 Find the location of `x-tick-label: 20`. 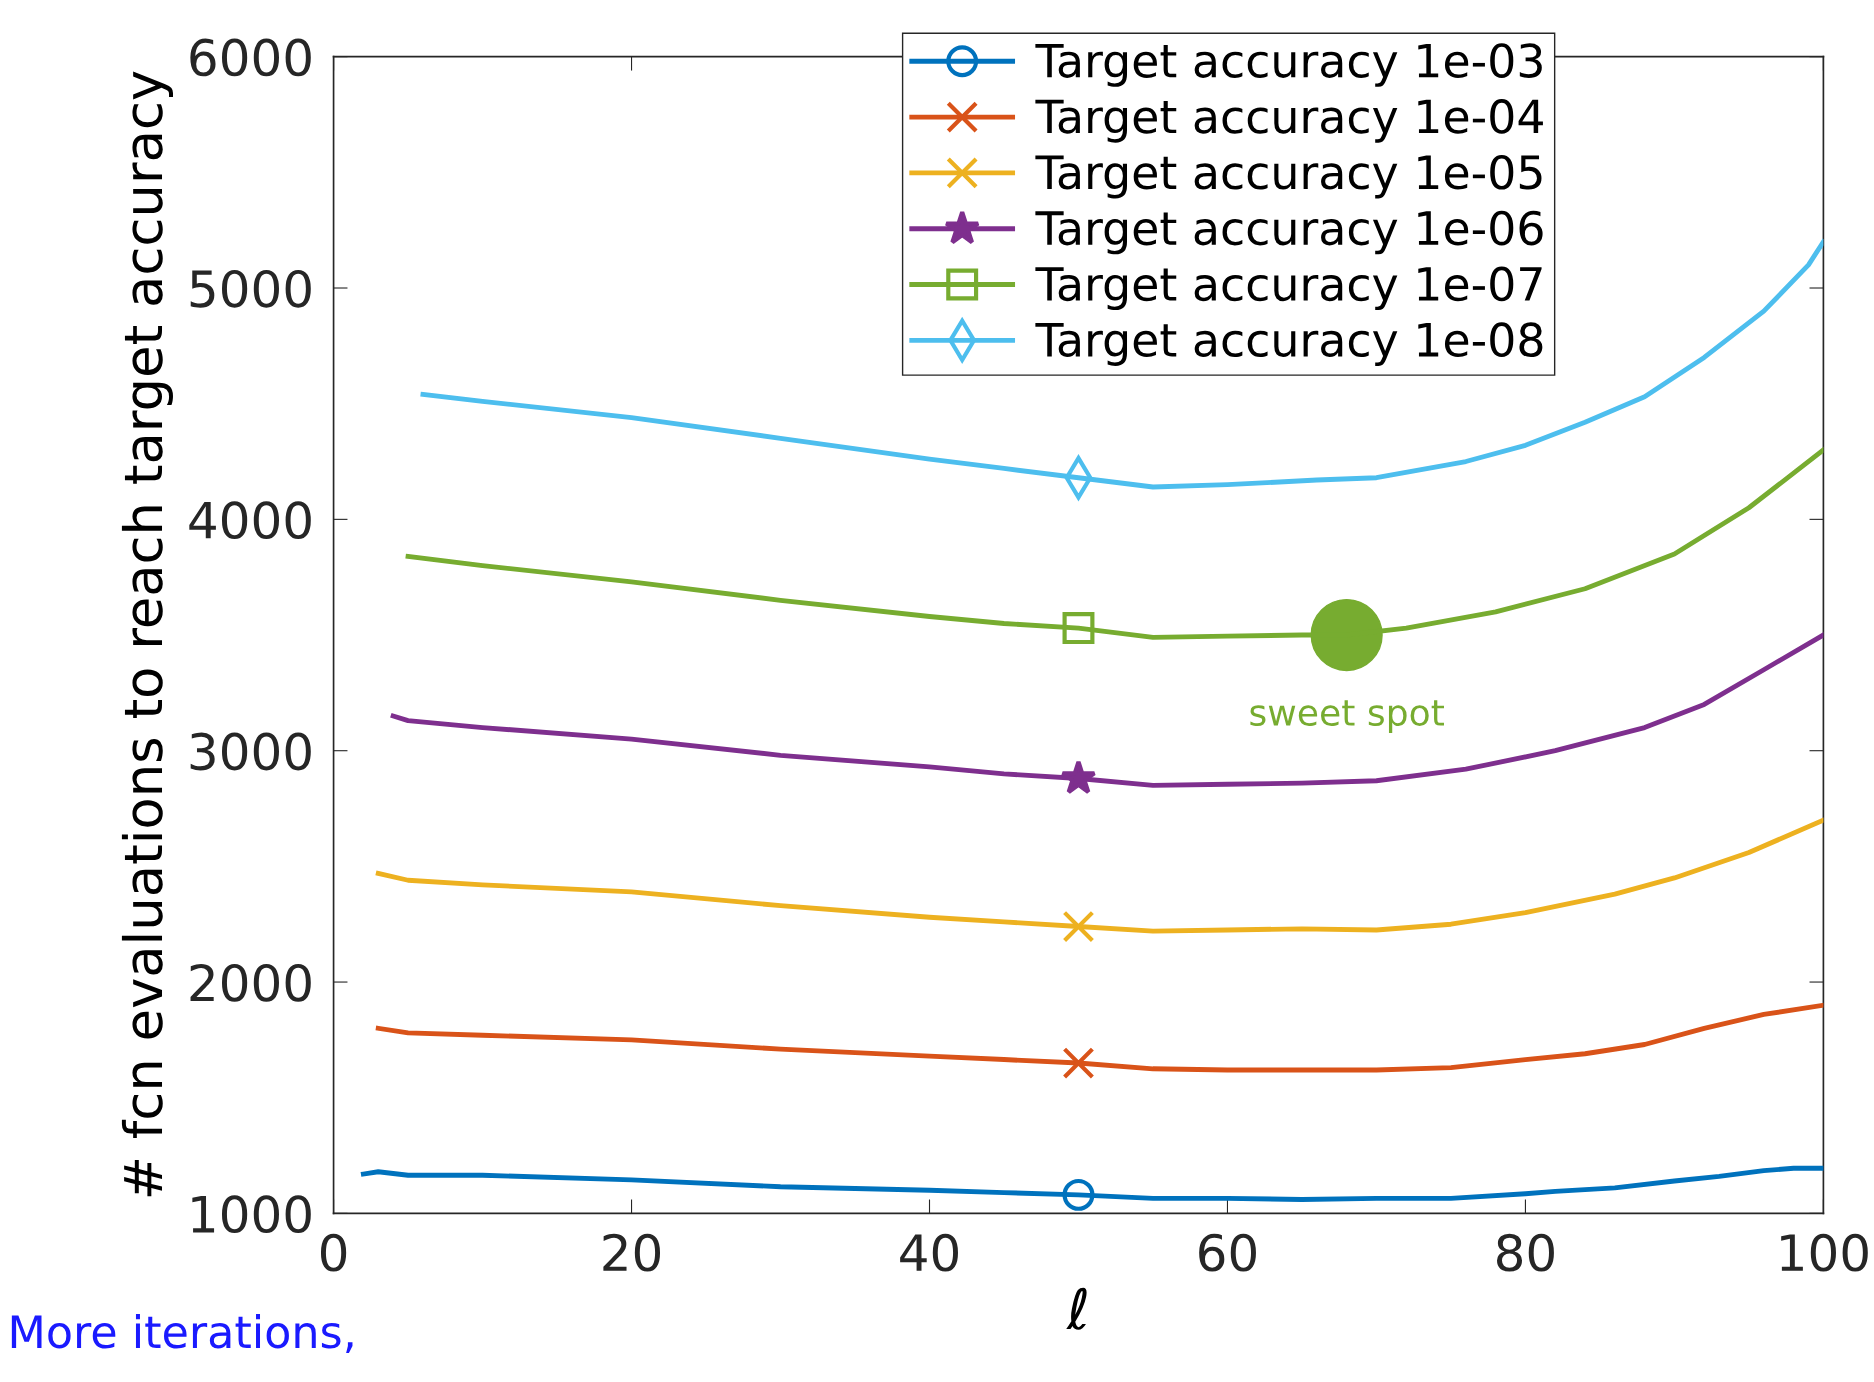

x-tick-label: 20 is located at coordinates (632, 1252).